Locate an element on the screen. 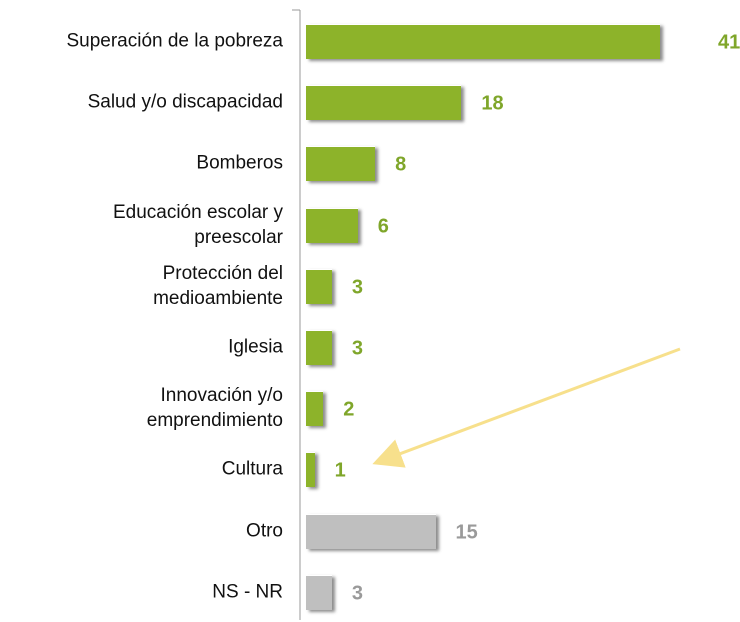 Image resolution: width=740 pixels, height=622 pixels. value-label: 15 is located at coordinates (466, 532).